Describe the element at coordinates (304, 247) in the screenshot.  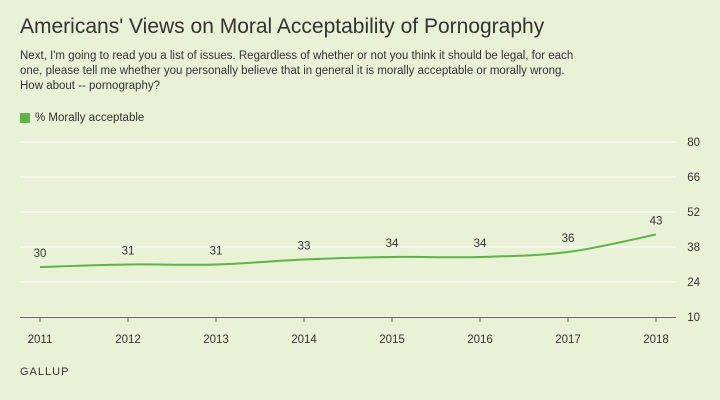
I see `data-label: 33` at that location.